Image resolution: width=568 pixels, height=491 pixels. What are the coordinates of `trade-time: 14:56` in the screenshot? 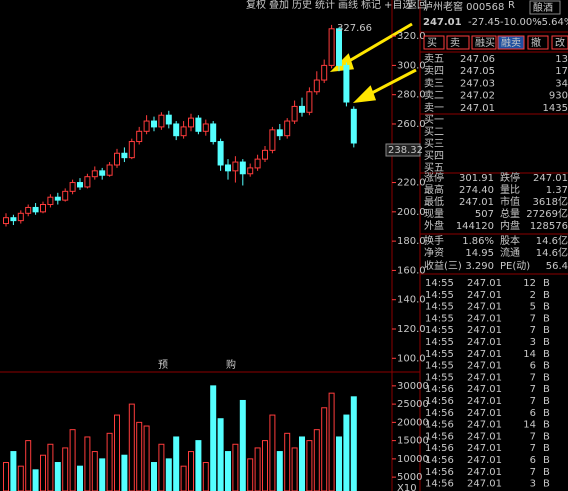 It's located at (439, 425).